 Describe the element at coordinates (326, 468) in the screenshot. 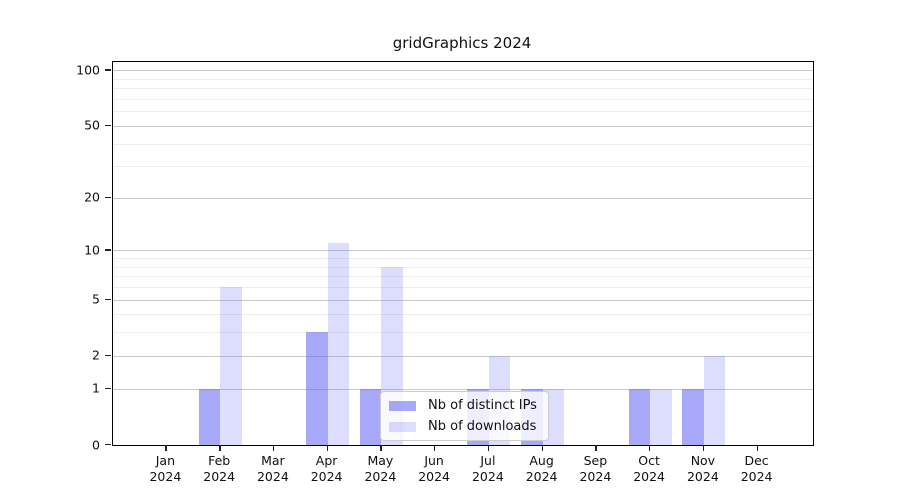

I see `x-axis-tick-label: Apr 2024` at that location.